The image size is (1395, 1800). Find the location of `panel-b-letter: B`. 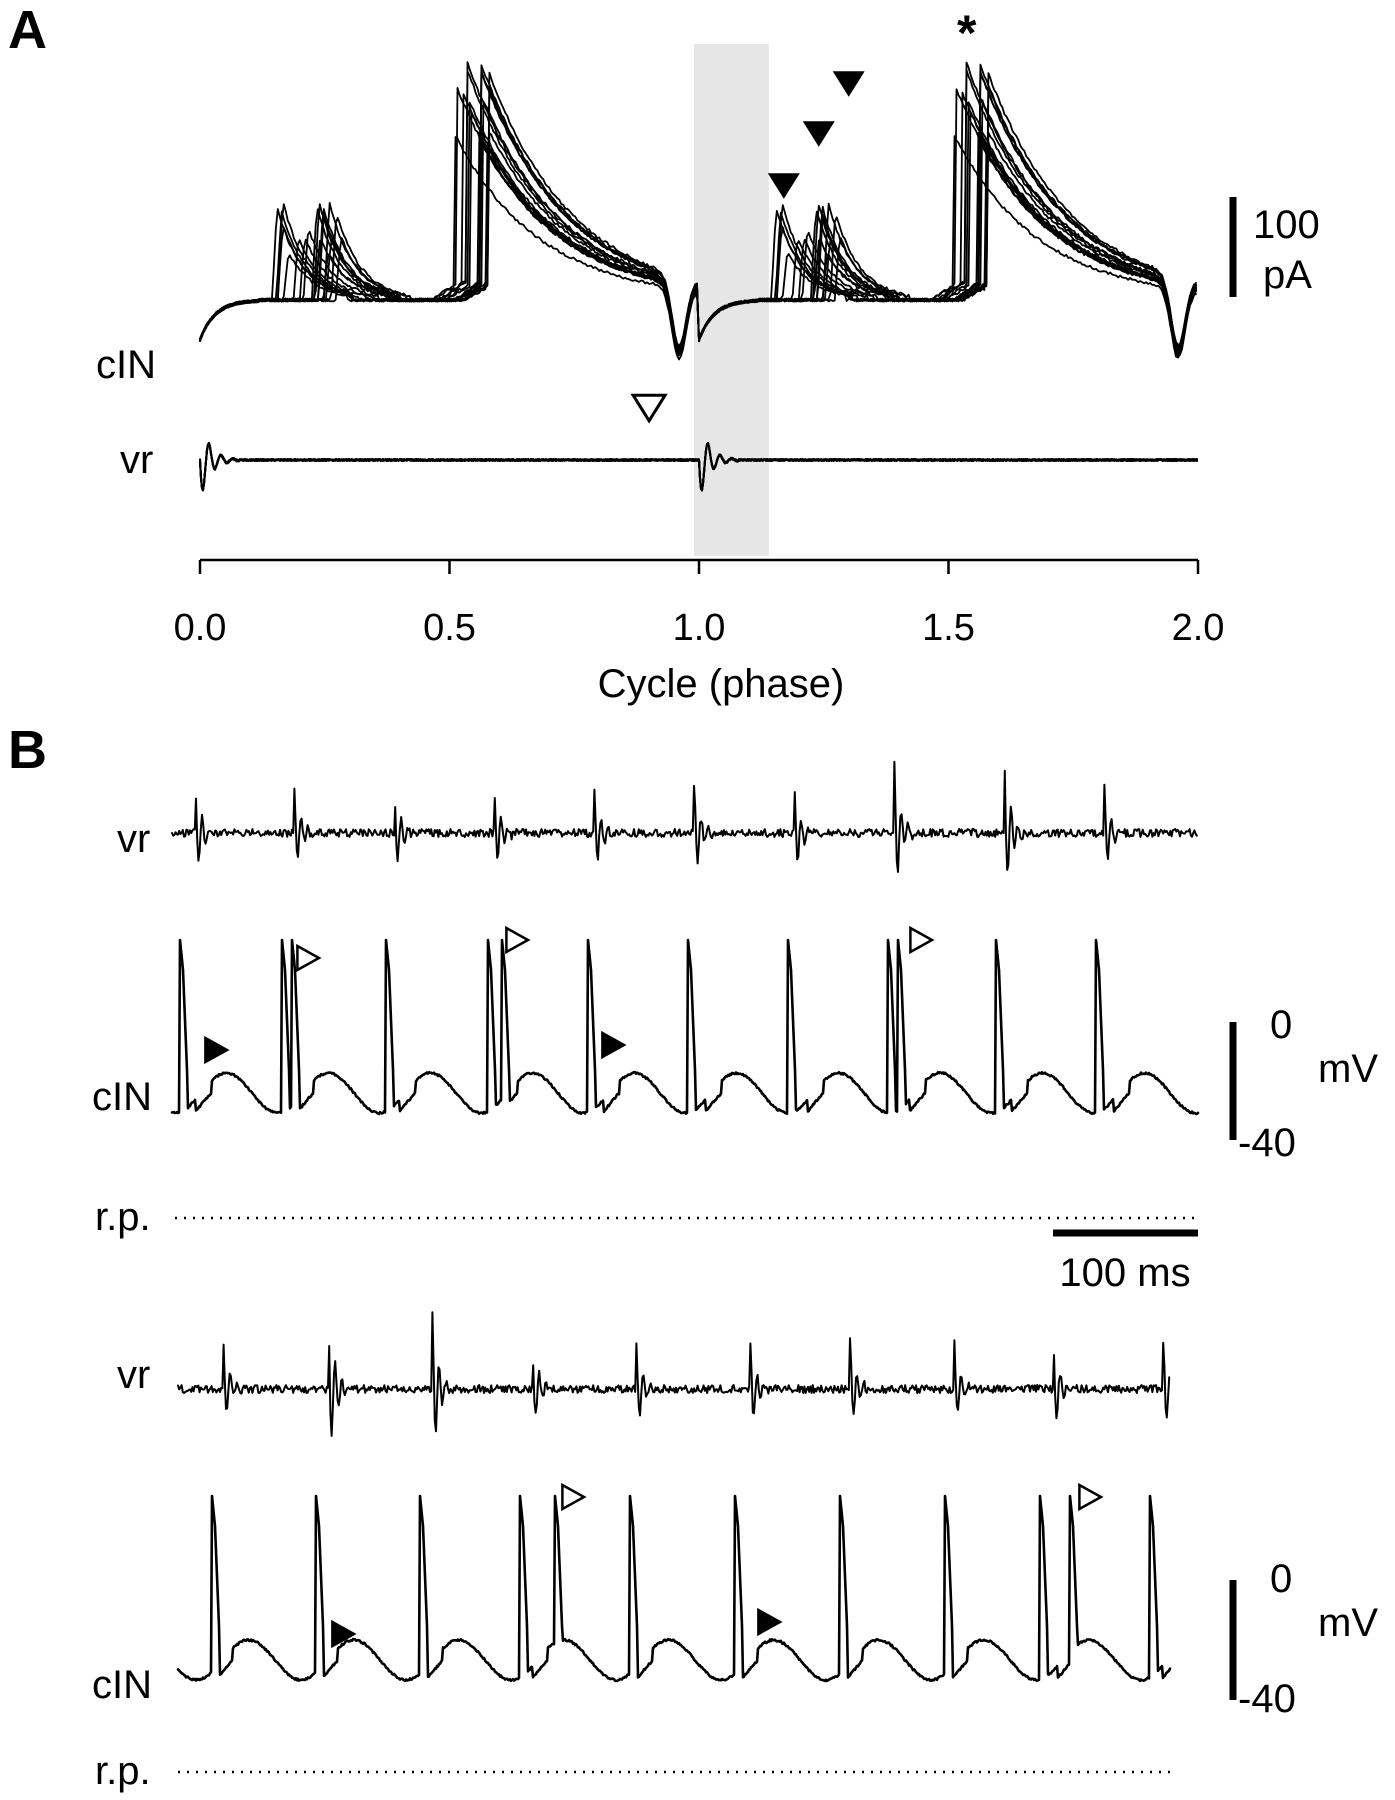

panel-b-letter: B is located at coordinates (27, 750).